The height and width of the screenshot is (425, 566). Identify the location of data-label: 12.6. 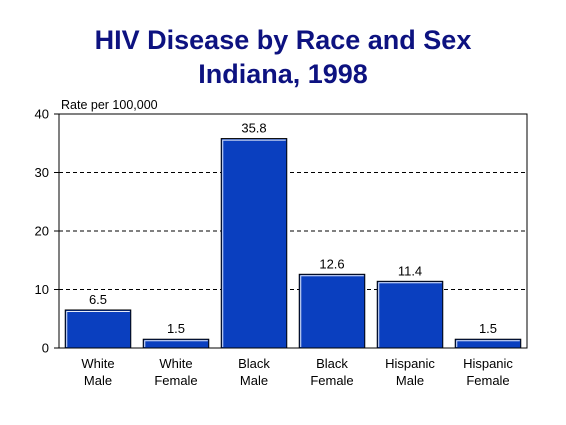
(331, 263).